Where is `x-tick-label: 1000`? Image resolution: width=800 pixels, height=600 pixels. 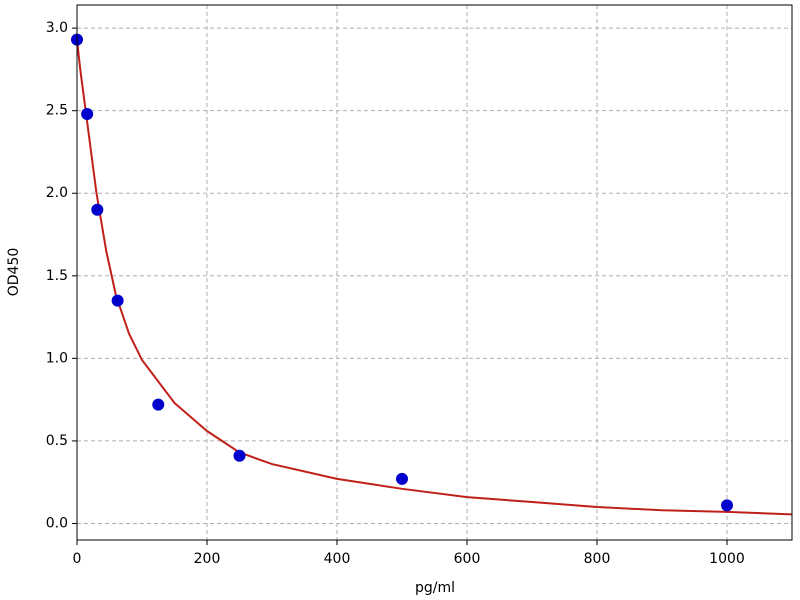
x-tick-label: 1000 is located at coordinates (727, 559).